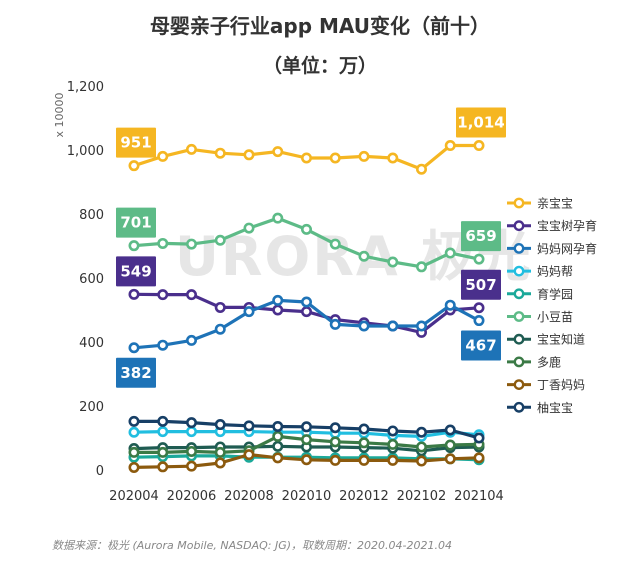  I want to click on y-unit-label: x 10000, so click(59, 114).